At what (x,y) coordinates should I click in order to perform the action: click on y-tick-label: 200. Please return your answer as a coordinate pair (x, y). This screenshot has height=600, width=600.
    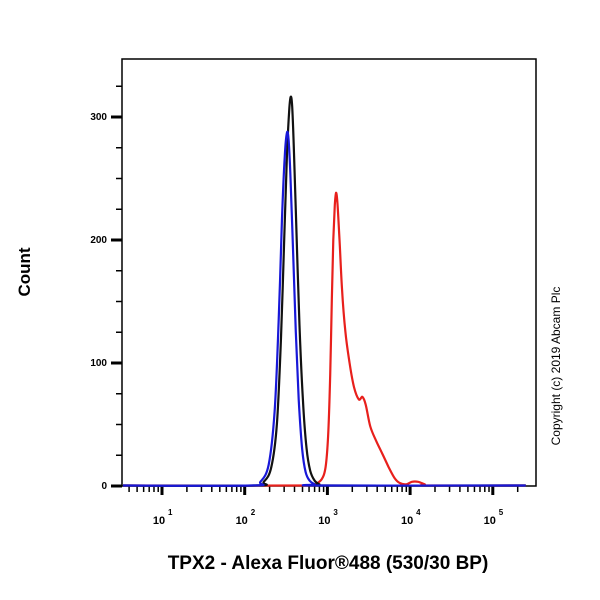
    Looking at the image, I should click on (98, 240).